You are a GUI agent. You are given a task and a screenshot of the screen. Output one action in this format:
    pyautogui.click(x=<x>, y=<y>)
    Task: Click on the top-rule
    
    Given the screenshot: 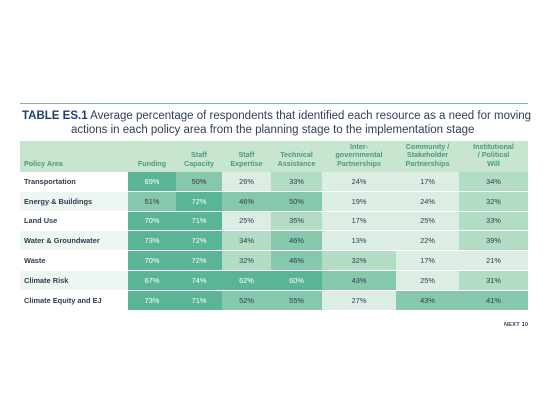 What is the action you would take?
    pyautogui.click(x=274, y=103)
    